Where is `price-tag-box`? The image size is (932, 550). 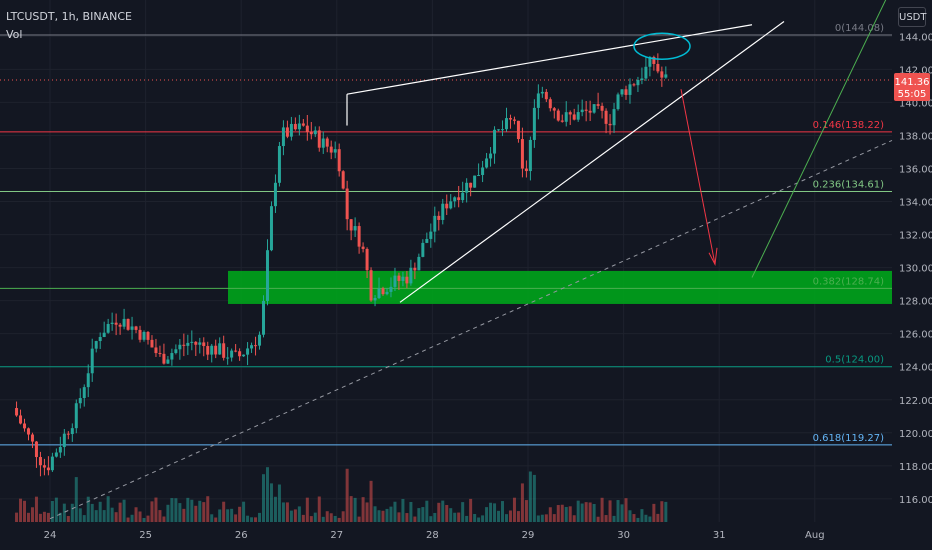
price-tag-box is located at coordinates (912, 86).